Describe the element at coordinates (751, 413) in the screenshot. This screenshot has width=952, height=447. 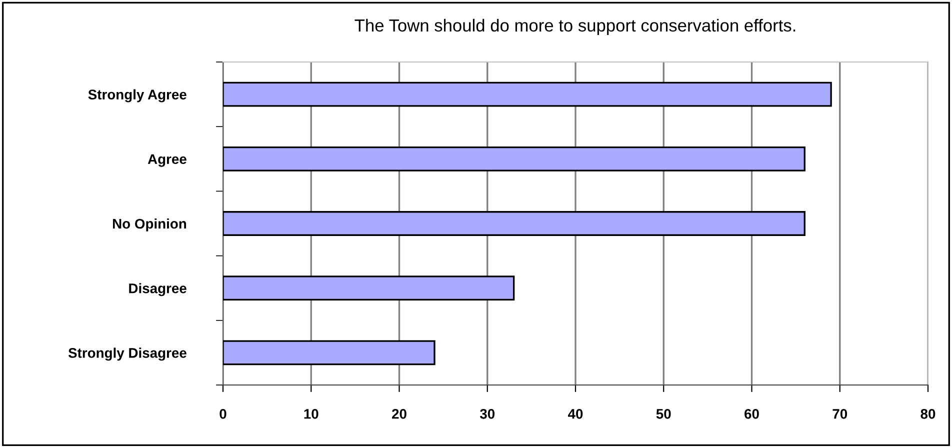
I see `x-tick-label: 60` at that location.